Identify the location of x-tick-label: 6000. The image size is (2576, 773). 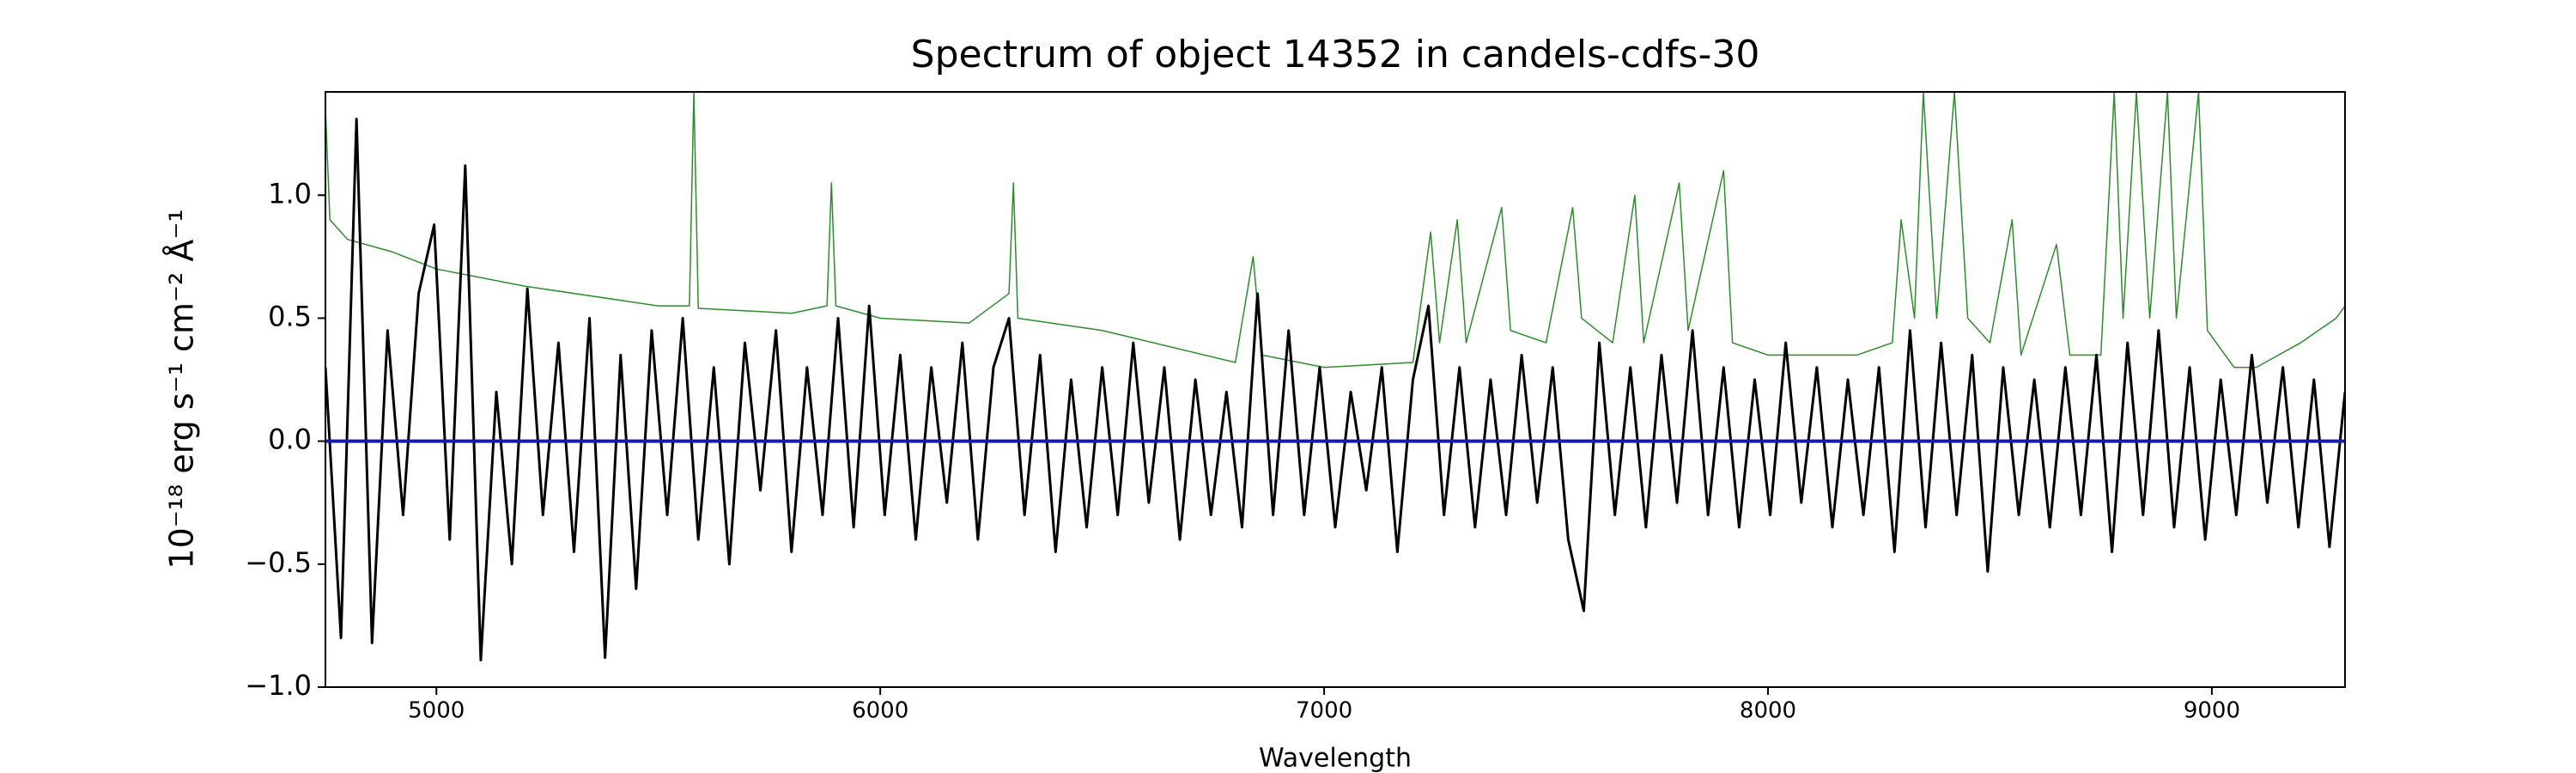
(880, 711).